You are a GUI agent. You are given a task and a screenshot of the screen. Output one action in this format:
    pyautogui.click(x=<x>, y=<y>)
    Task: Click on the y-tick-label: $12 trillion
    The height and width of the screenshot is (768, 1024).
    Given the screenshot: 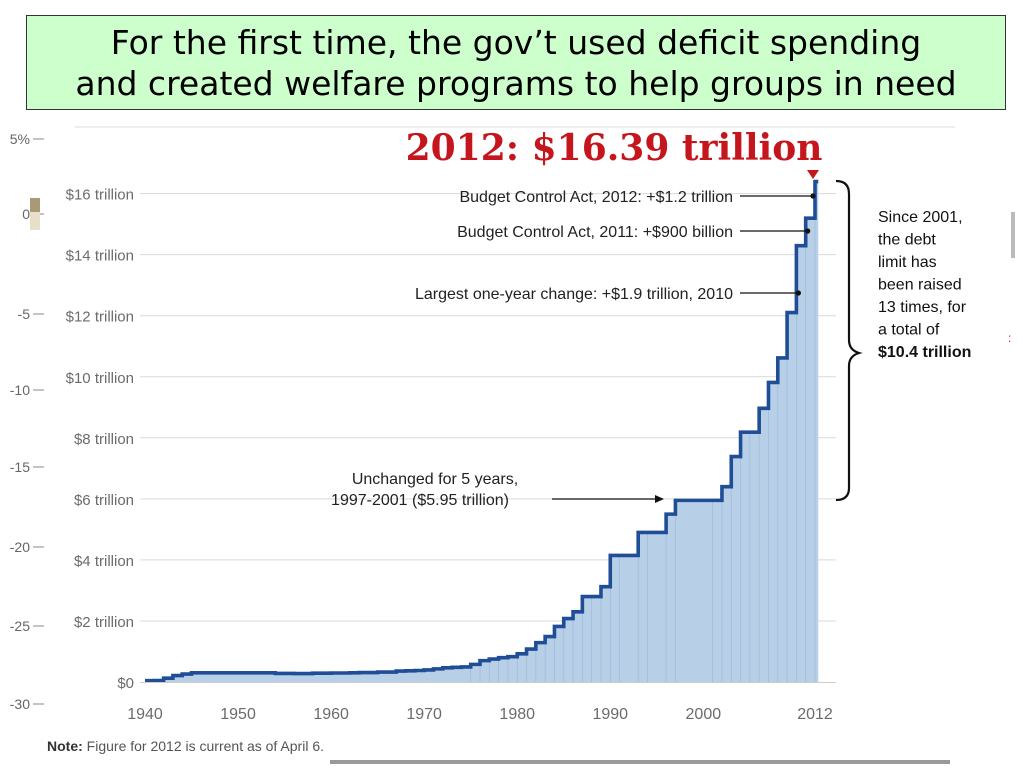 What is the action you would take?
    pyautogui.click(x=100, y=317)
    